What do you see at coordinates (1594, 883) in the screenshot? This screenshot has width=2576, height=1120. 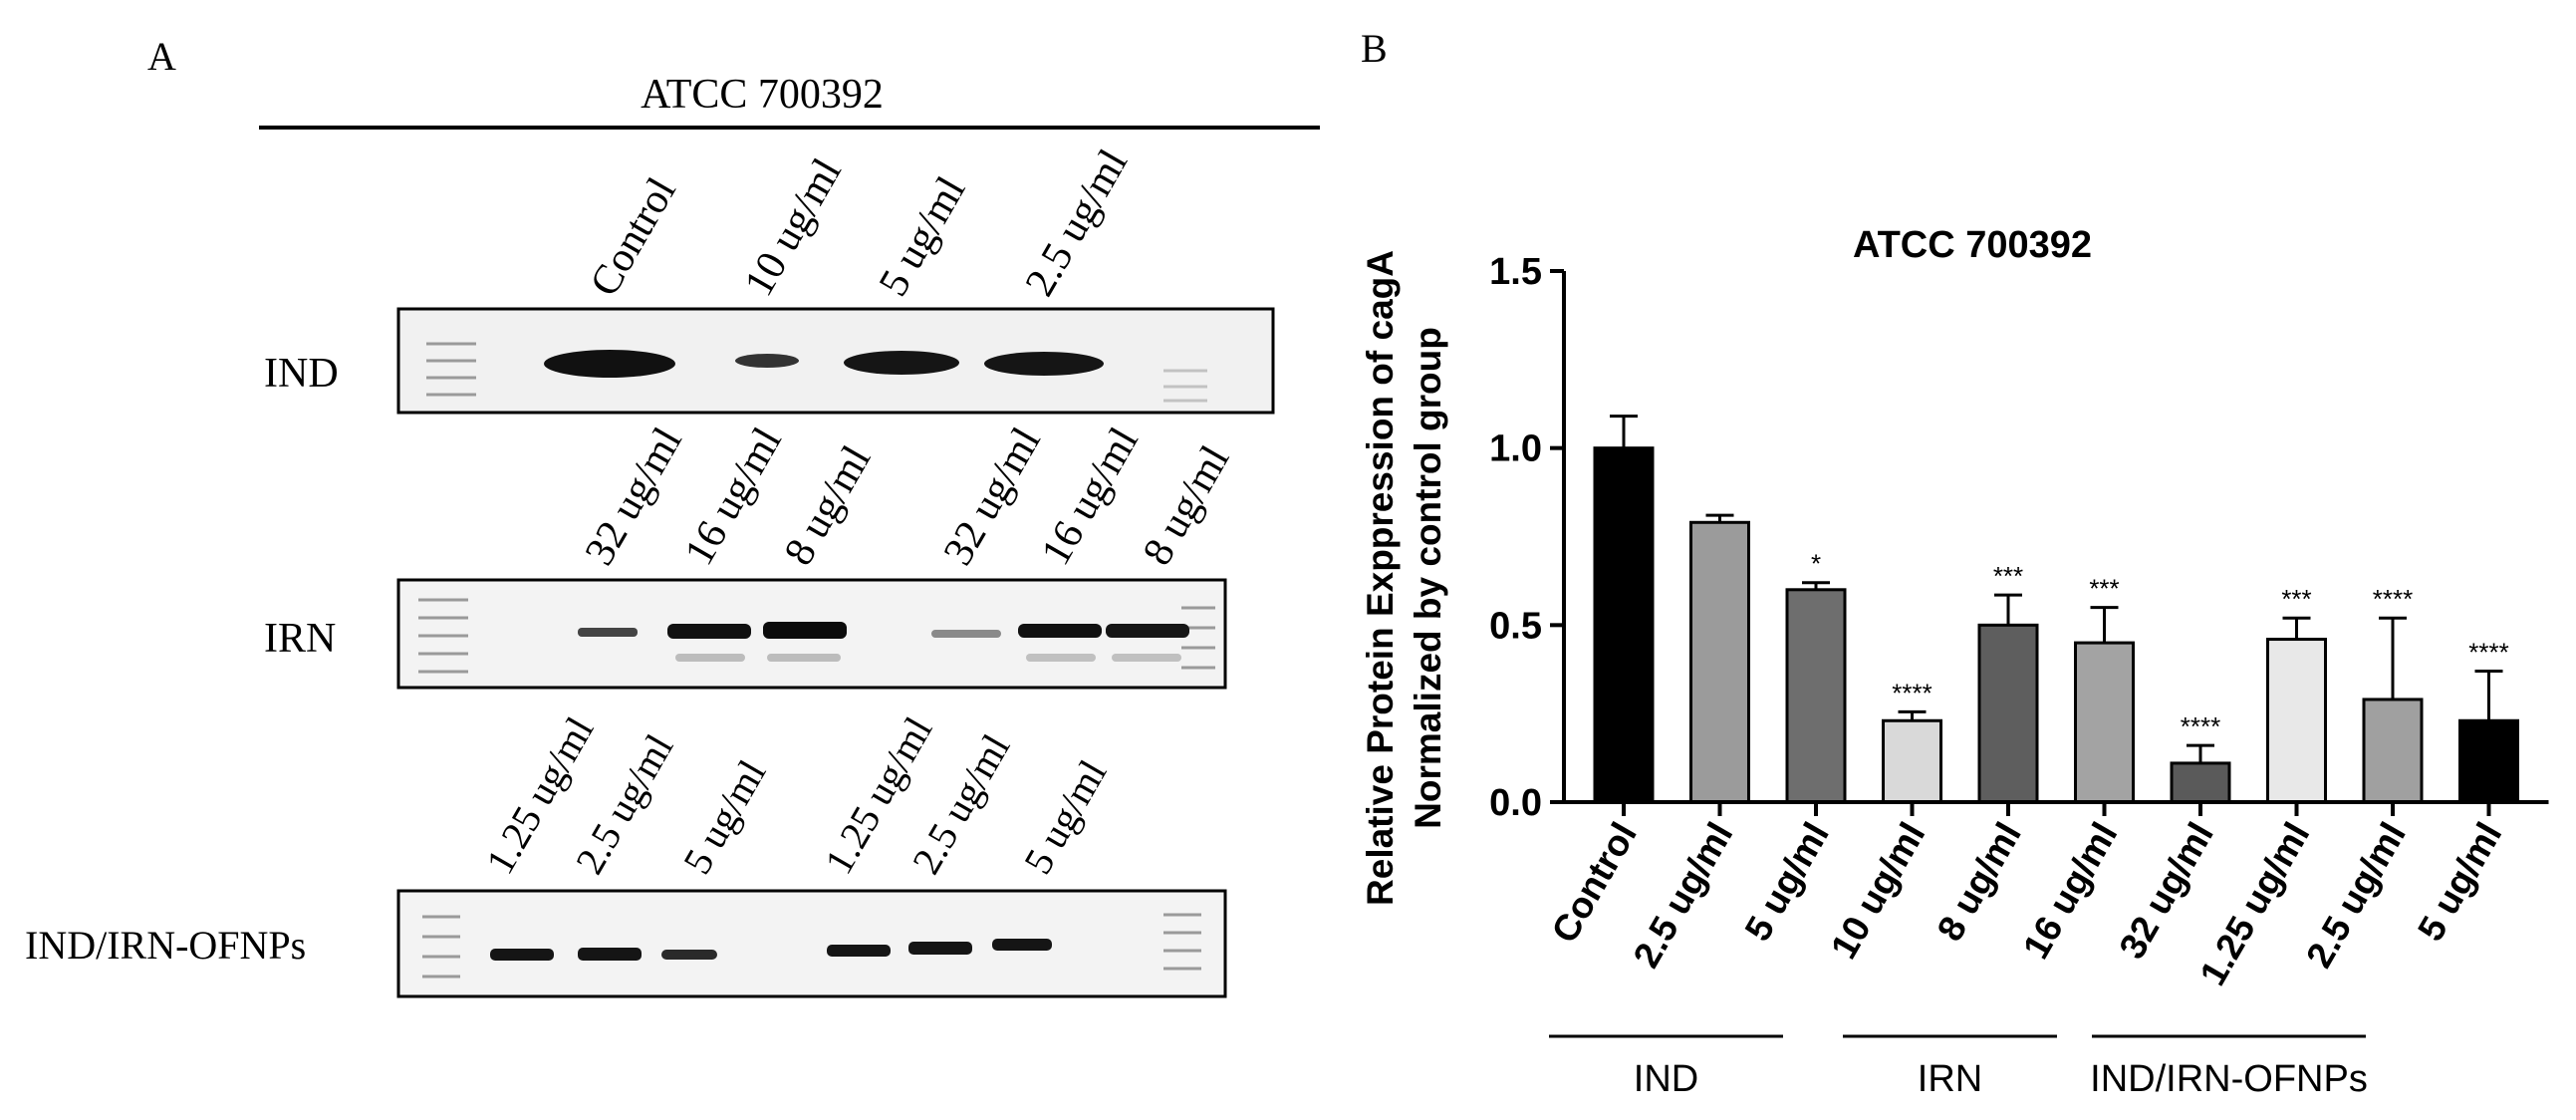 I see `x-tick-label: Control` at bounding box center [1594, 883].